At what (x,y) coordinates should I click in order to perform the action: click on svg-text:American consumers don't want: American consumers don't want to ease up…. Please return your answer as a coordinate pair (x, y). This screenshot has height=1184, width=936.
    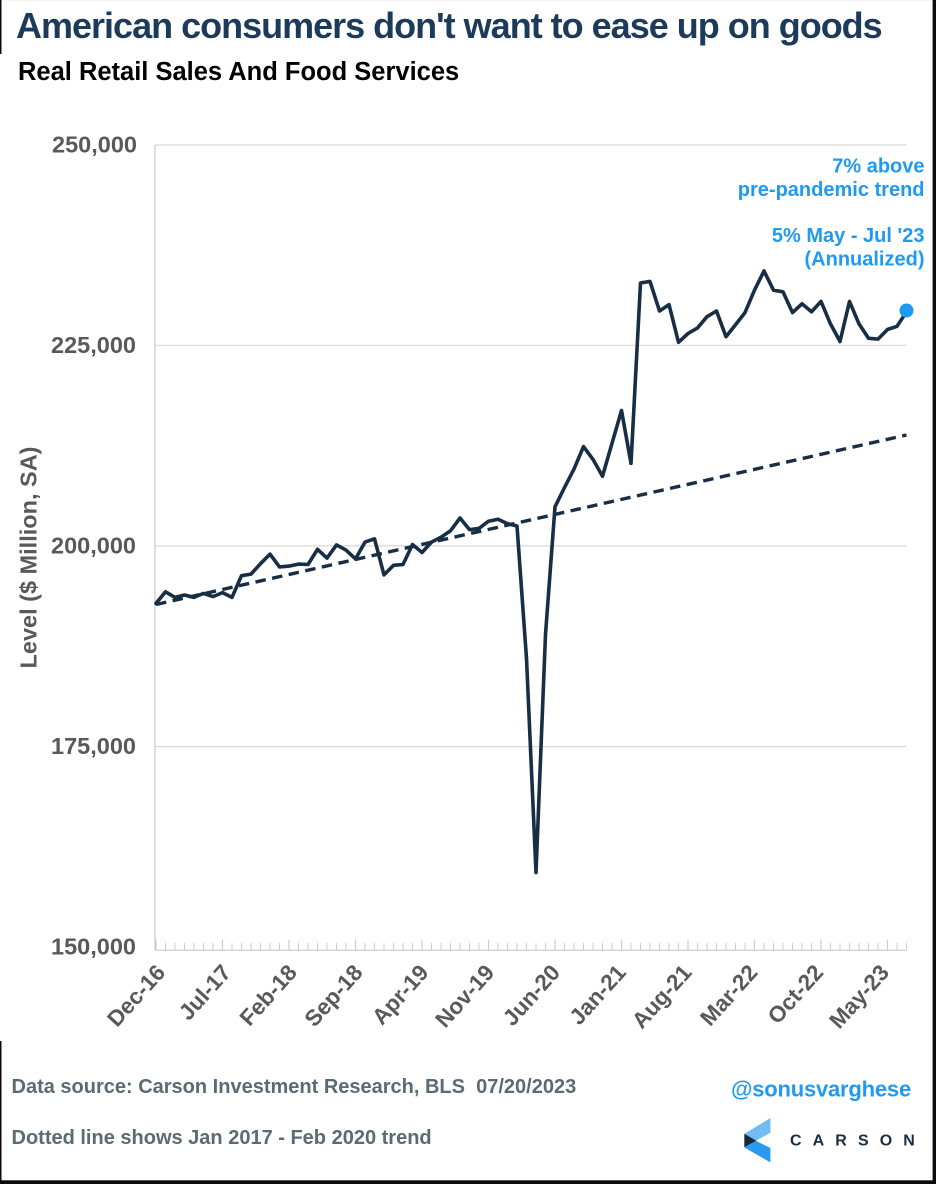
    Looking at the image, I should click on (449, 25).